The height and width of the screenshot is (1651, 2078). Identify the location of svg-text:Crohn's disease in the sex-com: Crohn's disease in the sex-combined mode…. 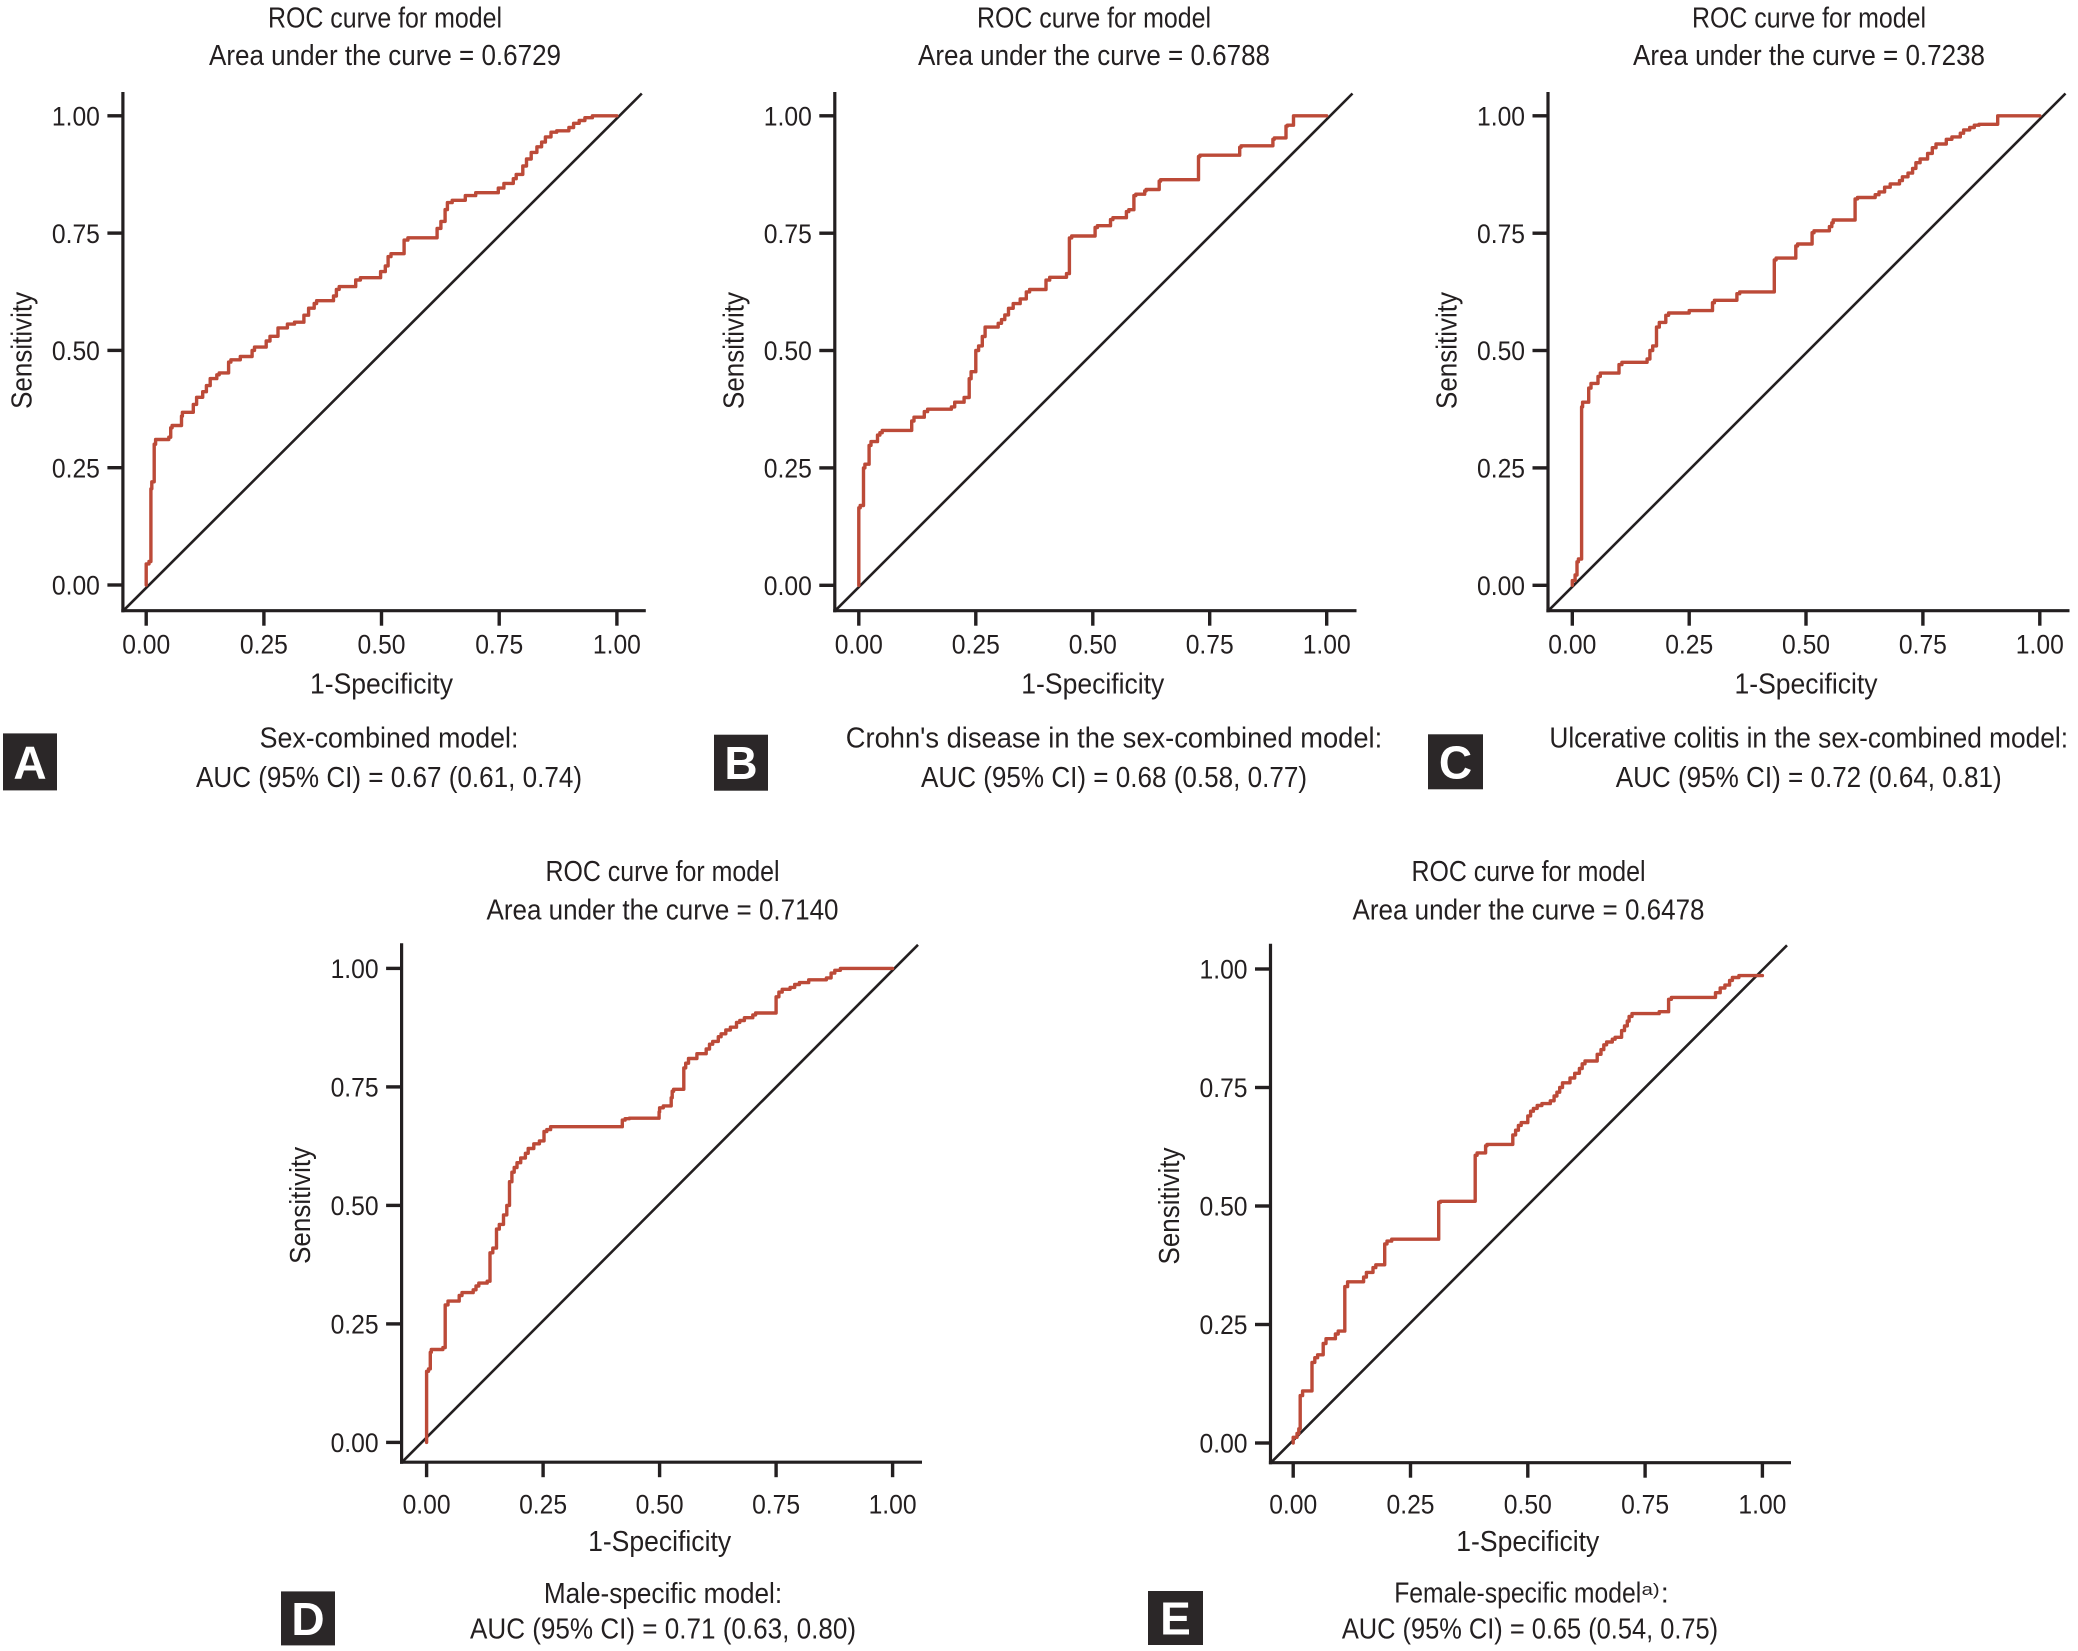
(1114, 739).